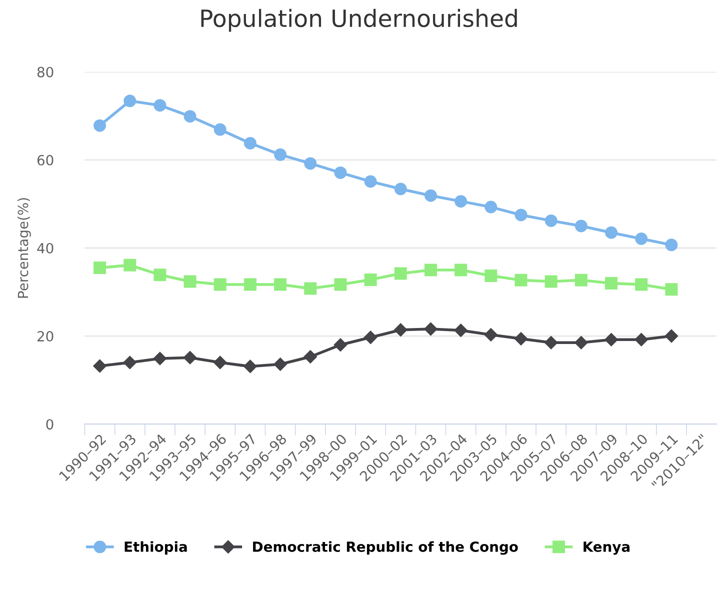 The image size is (718, 594). Describe the element at coordinates (45, 72) in the screenshot. I see `y-tick-label: 80` at that location.